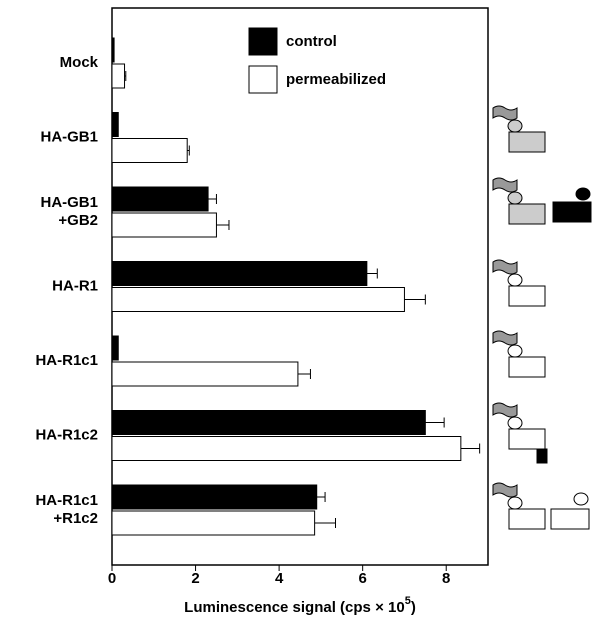  I want to click on y-tick-label: HA-R1c2, so click(66, 434).